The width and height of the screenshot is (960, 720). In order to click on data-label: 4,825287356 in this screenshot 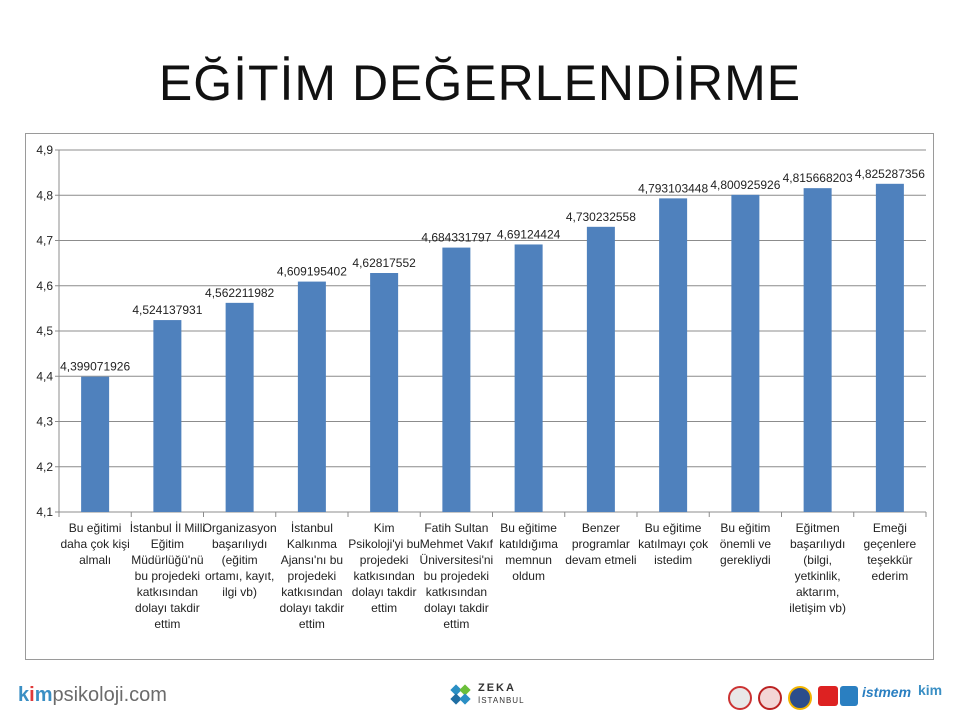, I will do `click(890, 174)`.